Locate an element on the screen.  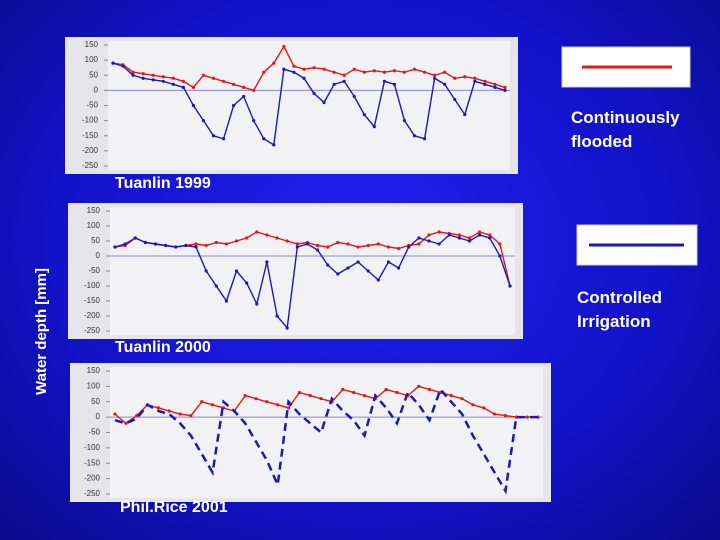
y-tick-label: -150 is located at coordinates (90, 135).